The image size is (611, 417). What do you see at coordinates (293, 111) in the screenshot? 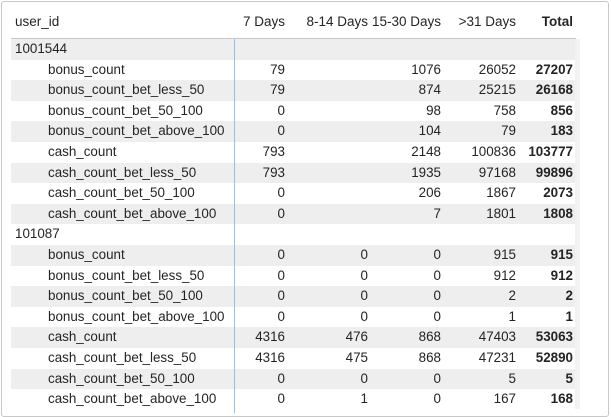
I see `table-row: bonus_count_bet_50_100 0 98 758 856` at bounding box center [293, 111].